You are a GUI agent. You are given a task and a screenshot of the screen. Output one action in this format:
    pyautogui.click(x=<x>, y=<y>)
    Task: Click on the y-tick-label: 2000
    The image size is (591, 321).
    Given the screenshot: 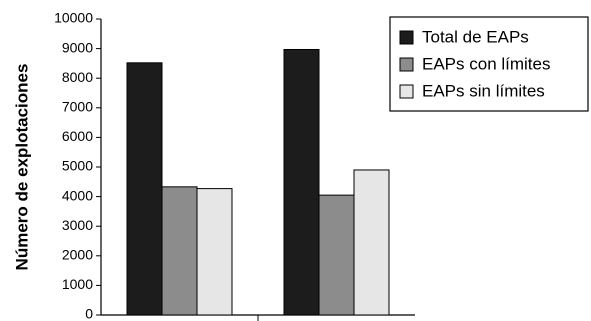 What is the action you would take?
    pyautogui.click(x=77, y=255)
    